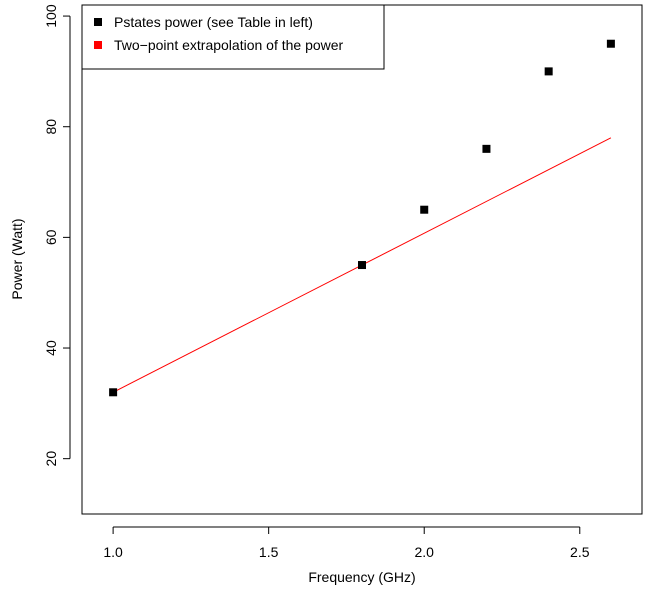 The image size is (645, 590). What do you see at coordinates (346, 543) in the screenshot?
I see `x-axis: 1.0 1.5 2.0 2.5` at bounding box center [346, 543].